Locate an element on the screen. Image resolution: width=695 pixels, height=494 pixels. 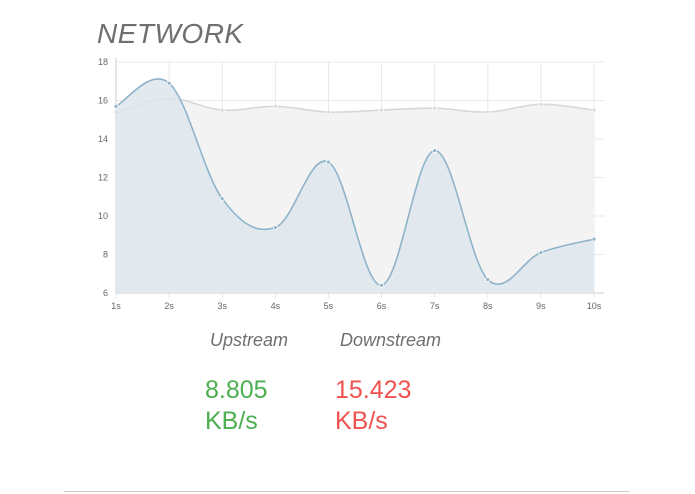
upstream-value: 8.805 is located at coordinates (236, 390).